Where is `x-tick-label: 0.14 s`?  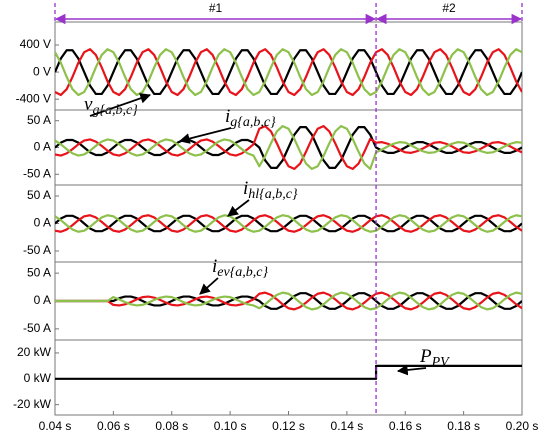 x-tick-label: 0.14 s is located at coordinates (347, 426).